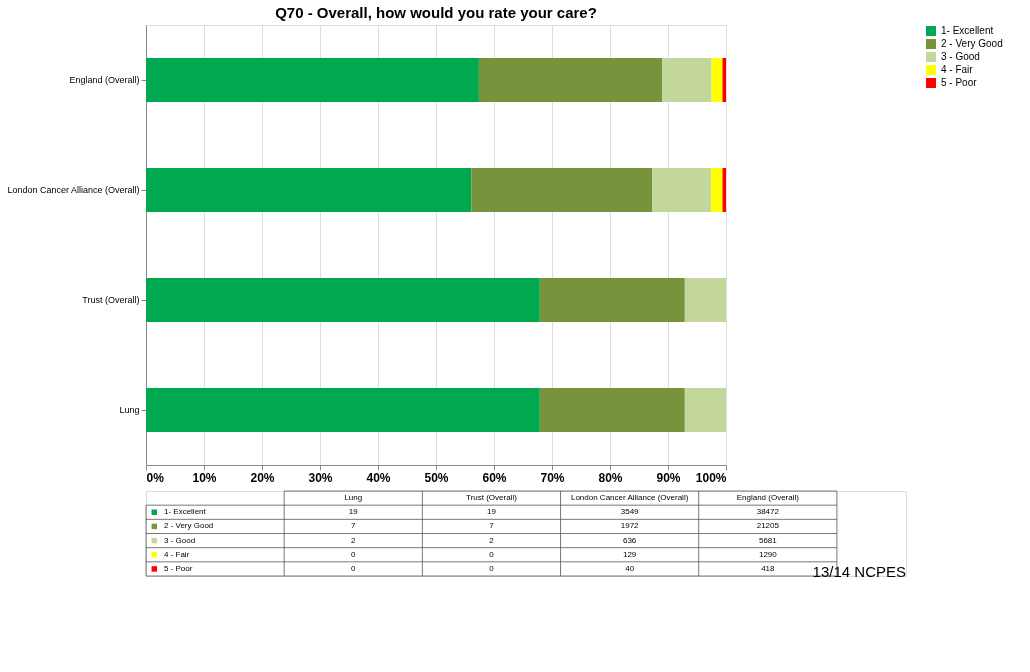  Describe the element at coordinates (552, 477) in the screenshot. I see `x-tick-label: 70%` at that location.